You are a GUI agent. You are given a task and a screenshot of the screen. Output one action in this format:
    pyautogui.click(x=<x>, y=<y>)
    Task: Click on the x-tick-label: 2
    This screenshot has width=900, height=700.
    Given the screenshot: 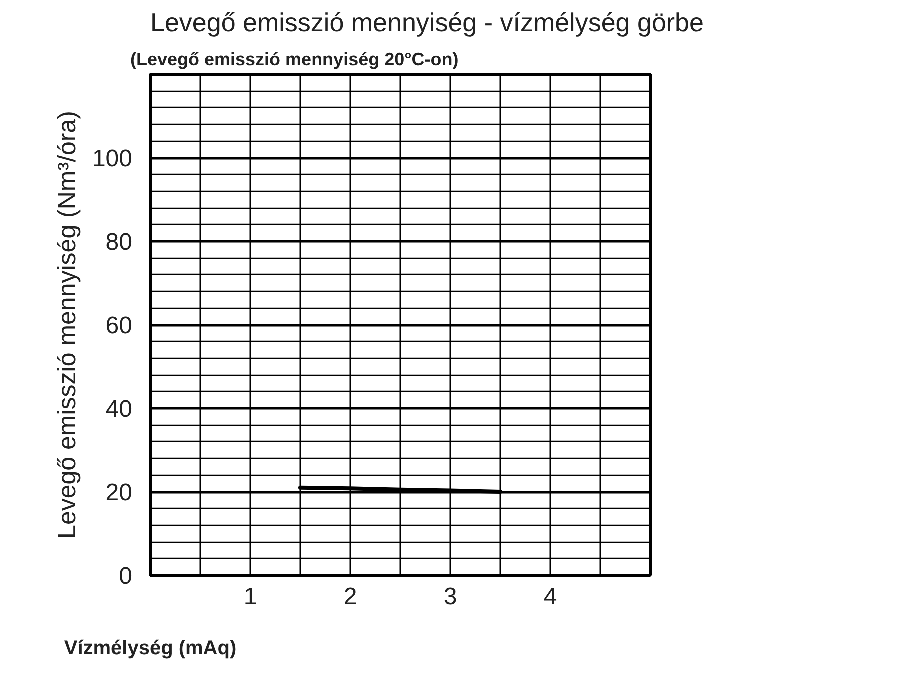 What is the action you would take?
    pyautogui.click(x=351, y=597)
    